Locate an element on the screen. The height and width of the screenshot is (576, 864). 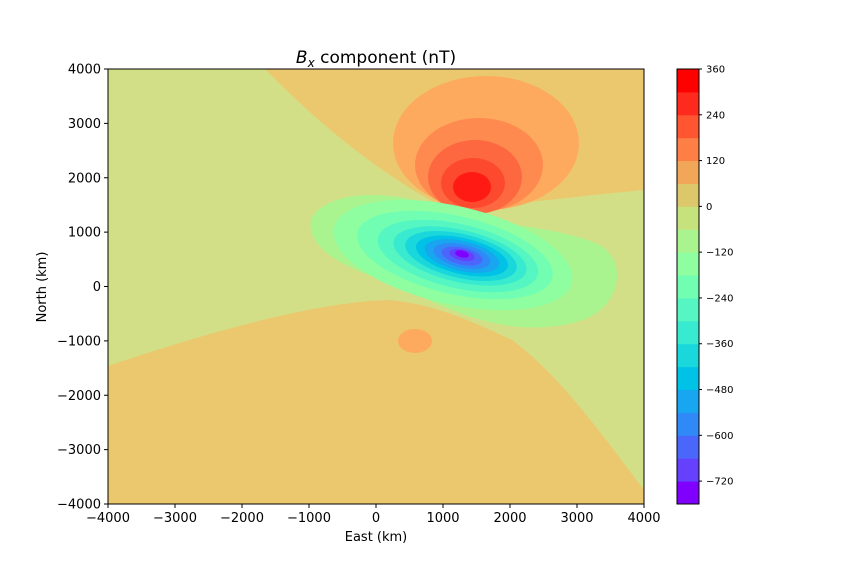
x-tick-label-3: −1000 is located at coordinates (309, 518).